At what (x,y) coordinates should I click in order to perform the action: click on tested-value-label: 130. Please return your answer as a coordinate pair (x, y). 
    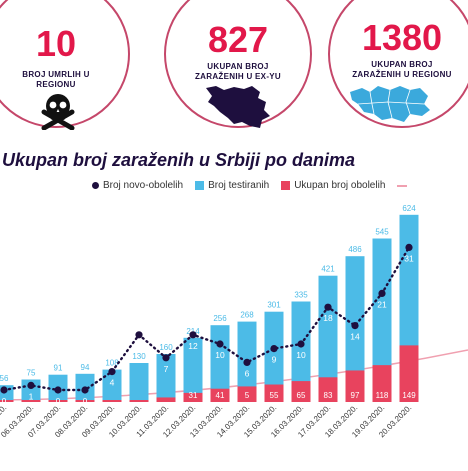
    Looking at the image, I should click on (139, 356).